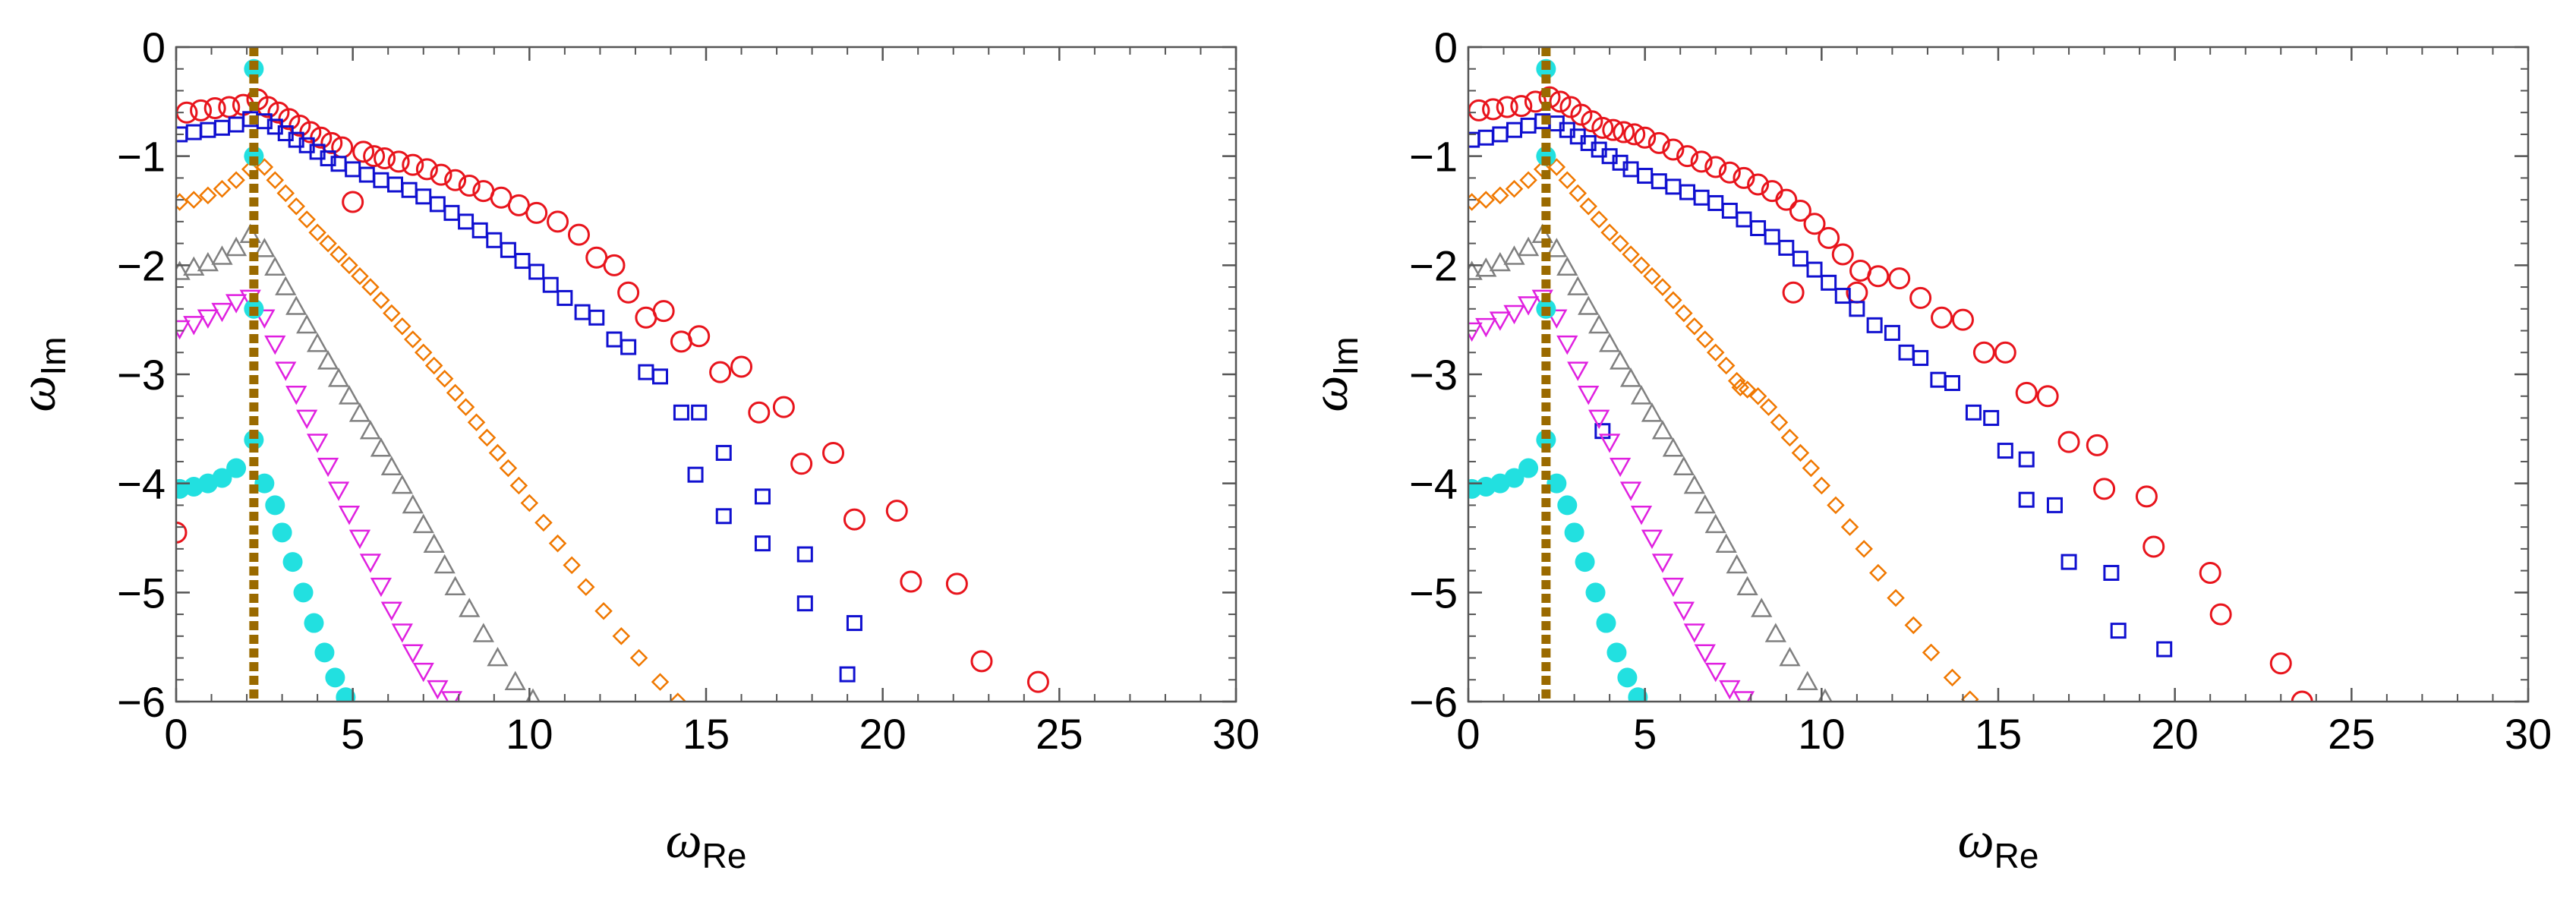 The width and height of the screenshot is (2576, 899). I want to click on x-tick-label: 25, so click(1059, 734).